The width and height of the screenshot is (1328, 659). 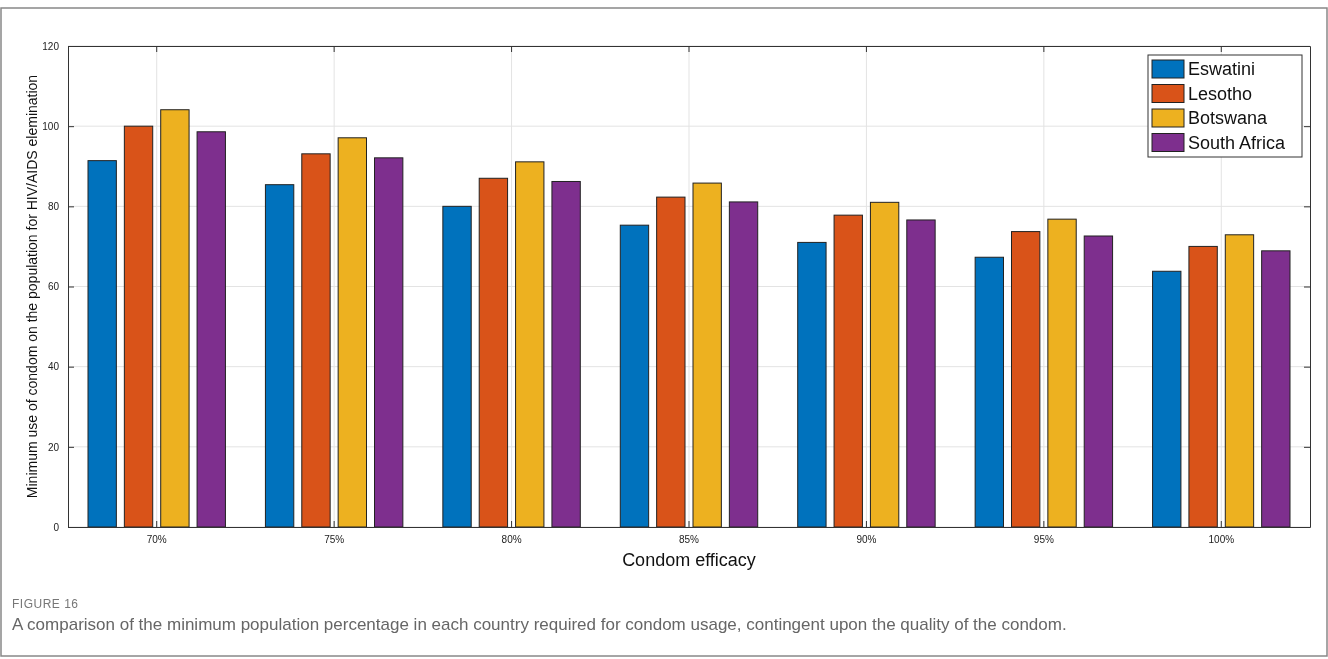 I want to click on legend-label: South Africa, so click(x=1237, y=142).